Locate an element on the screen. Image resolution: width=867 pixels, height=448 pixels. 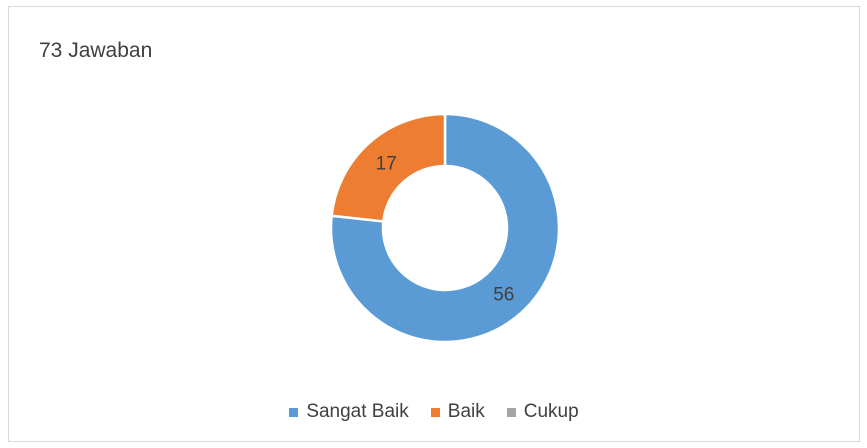
legend-entry-cukup: Cukup is located at coordinates (542, 412).